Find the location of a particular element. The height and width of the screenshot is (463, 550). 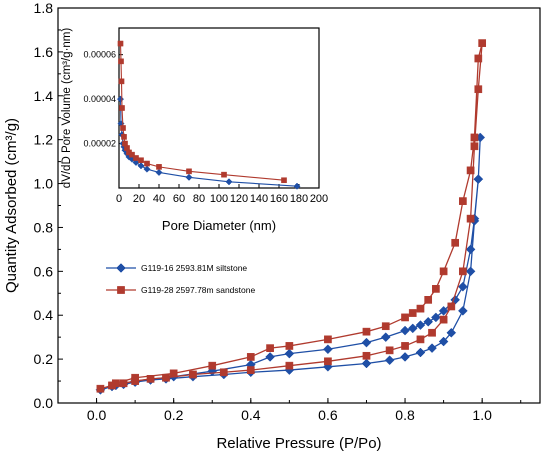

x-tick-label: 1.0 is located at coordinates (482, 415).